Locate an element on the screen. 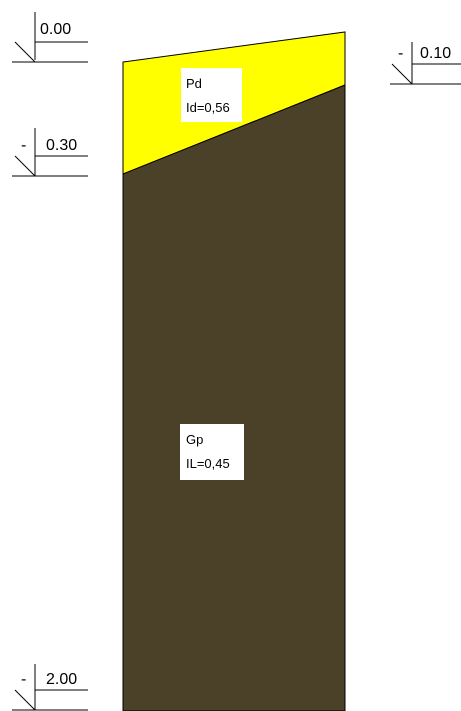 The image size is (461, 711). level-label-2-00: 2.00 is located at coordinates (61, 679).